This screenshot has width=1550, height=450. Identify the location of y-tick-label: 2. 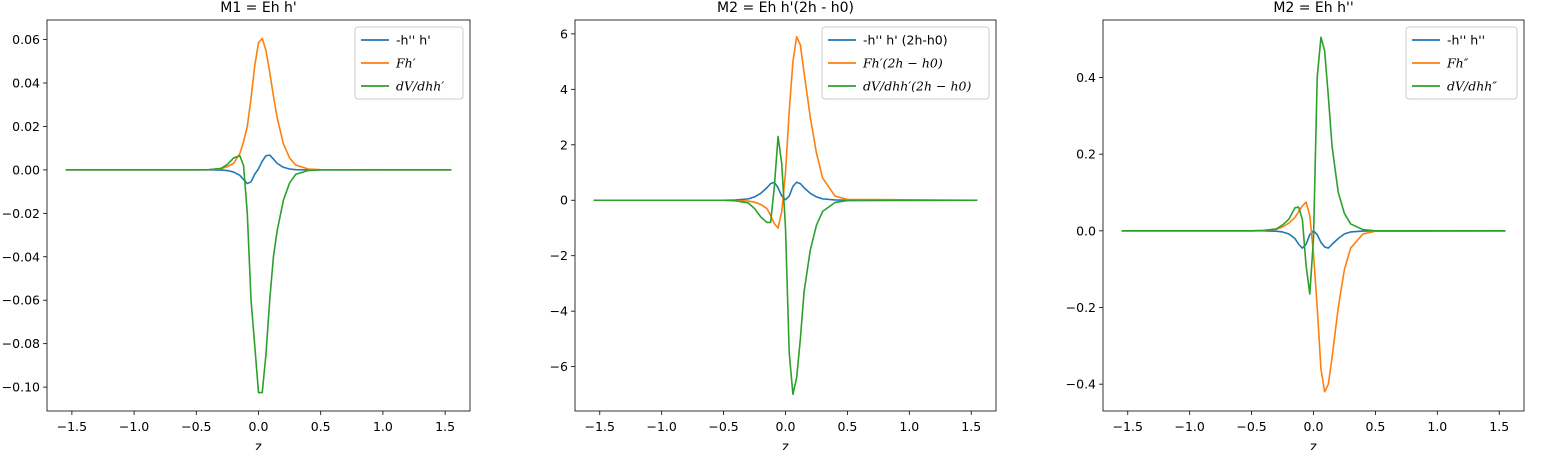
(564, 144).